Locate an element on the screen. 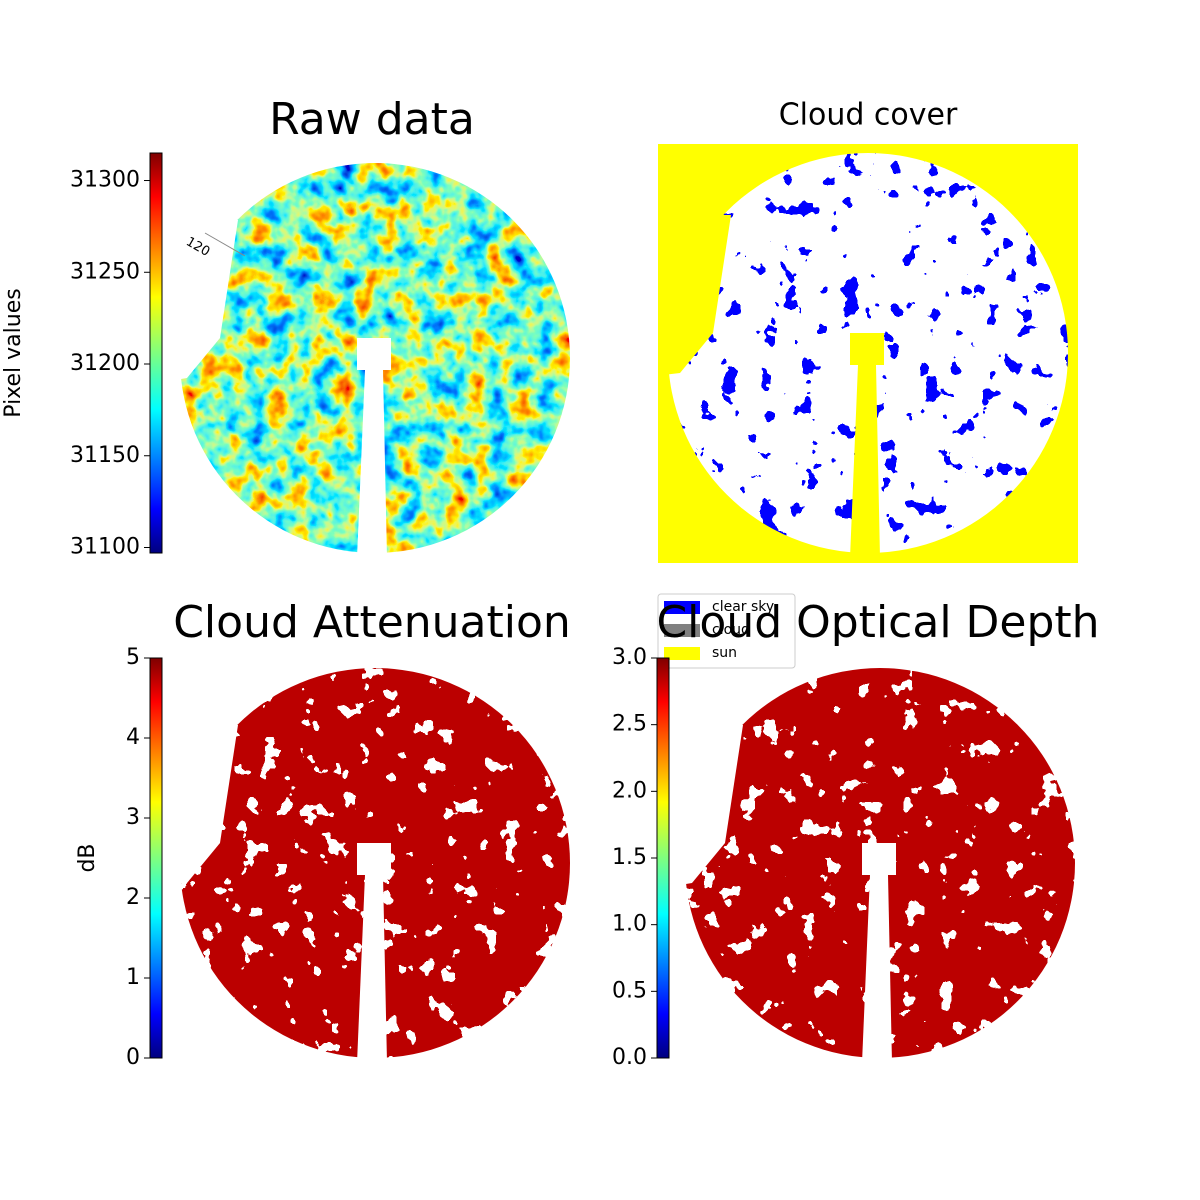  y-tick-label: 1.0 is located at coordinates (629, 924).